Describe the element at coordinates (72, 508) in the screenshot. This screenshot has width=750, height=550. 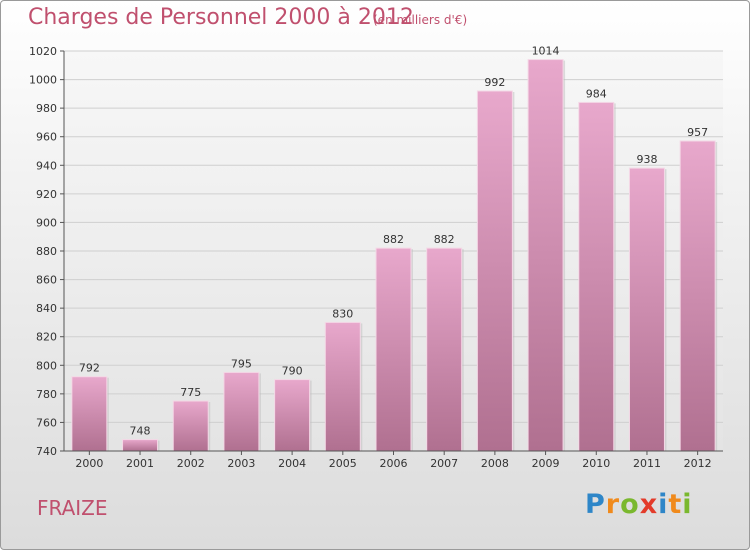
I see `commune-name: FRAIZE` at that location.